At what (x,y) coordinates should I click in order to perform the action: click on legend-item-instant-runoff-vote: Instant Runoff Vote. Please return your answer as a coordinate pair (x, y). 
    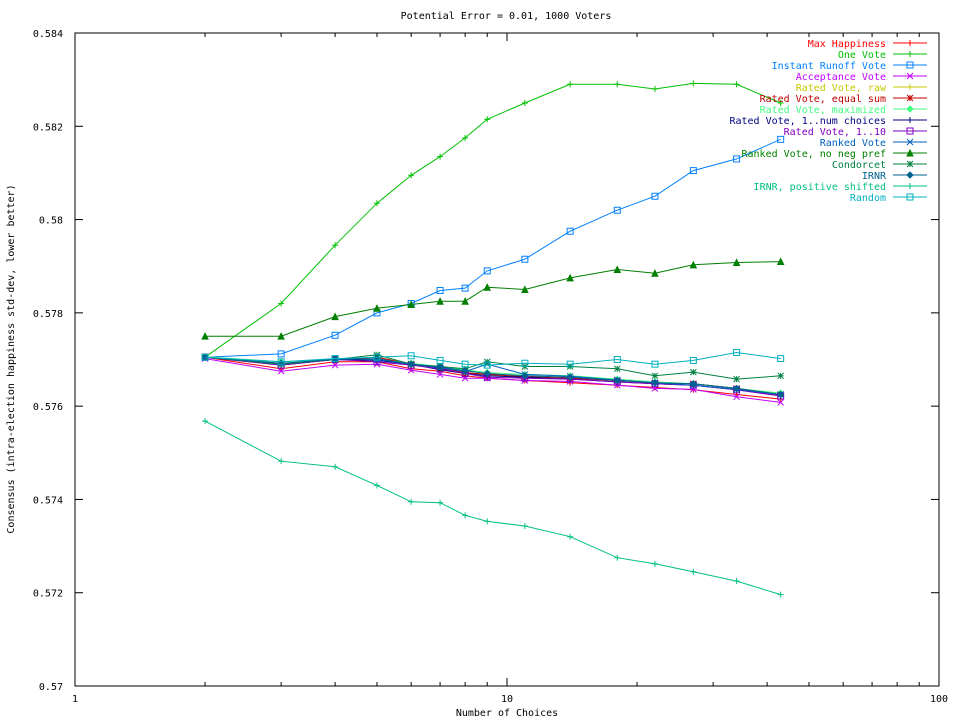
    Looking at the image, I should click on (849, 66).